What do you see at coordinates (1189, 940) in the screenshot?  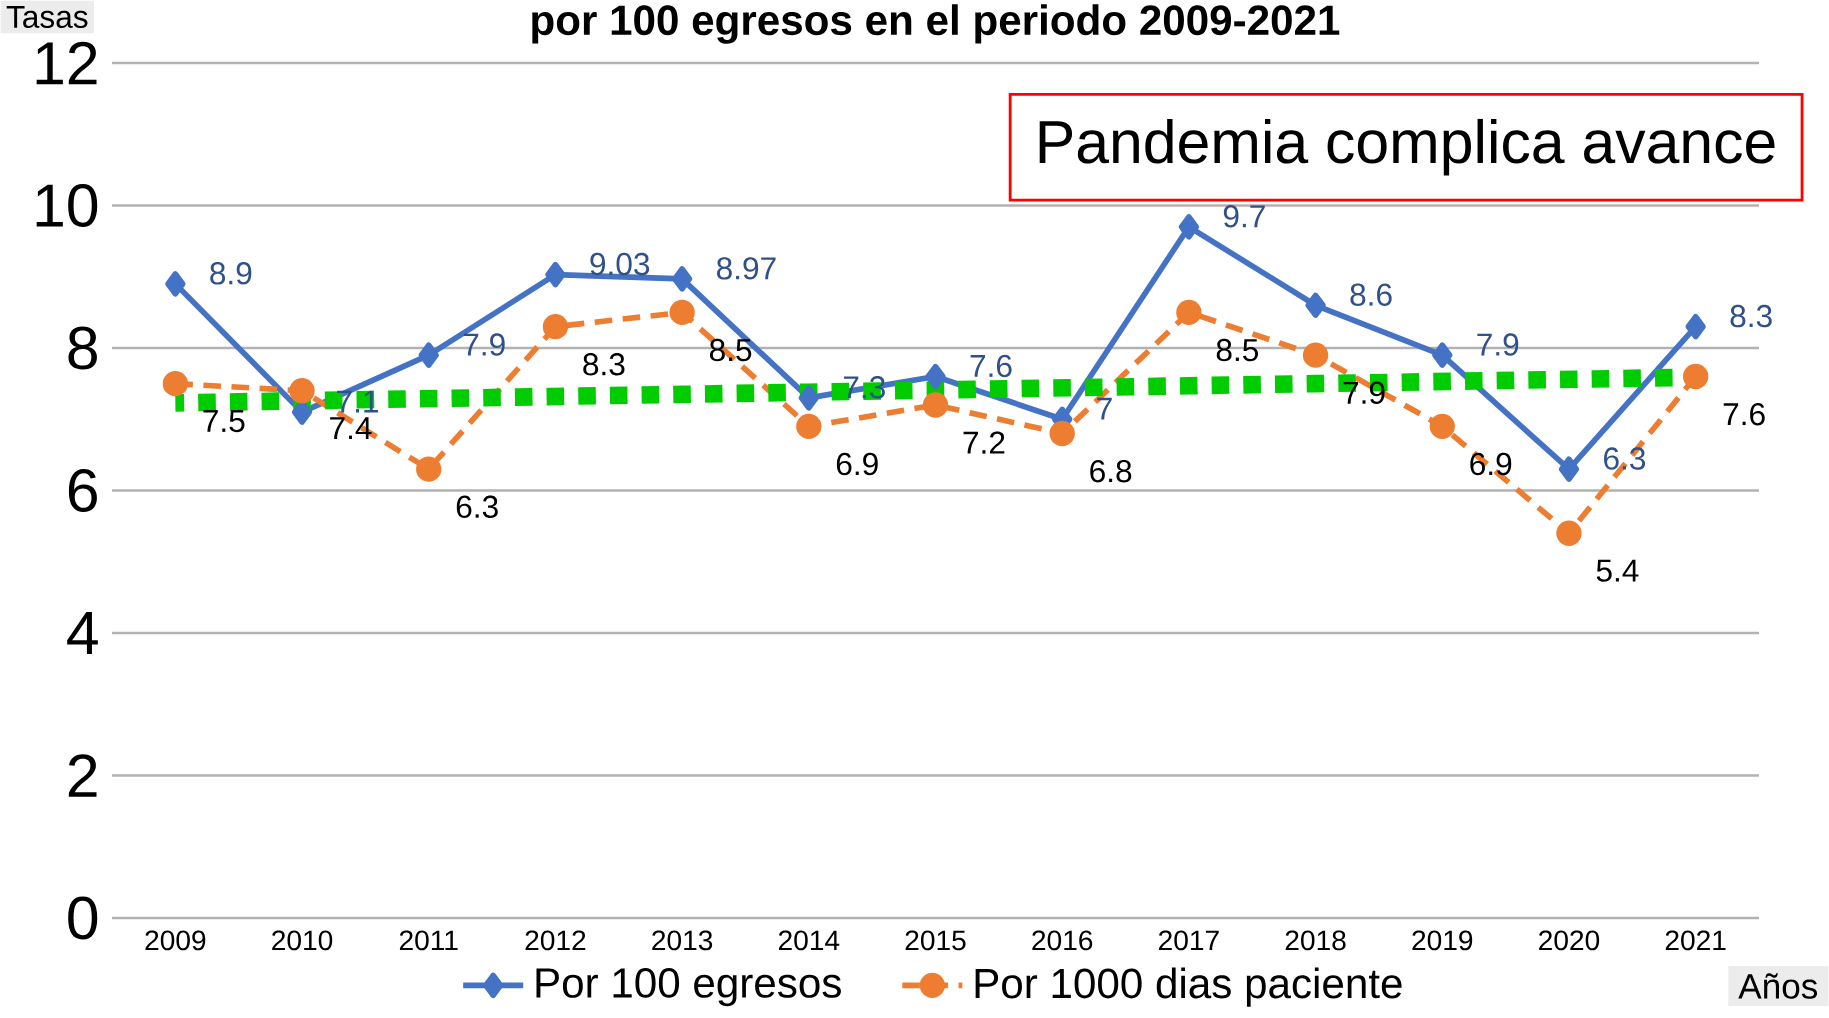 I see `x-tick-label: 2017` at bounding box center [1189, 940].